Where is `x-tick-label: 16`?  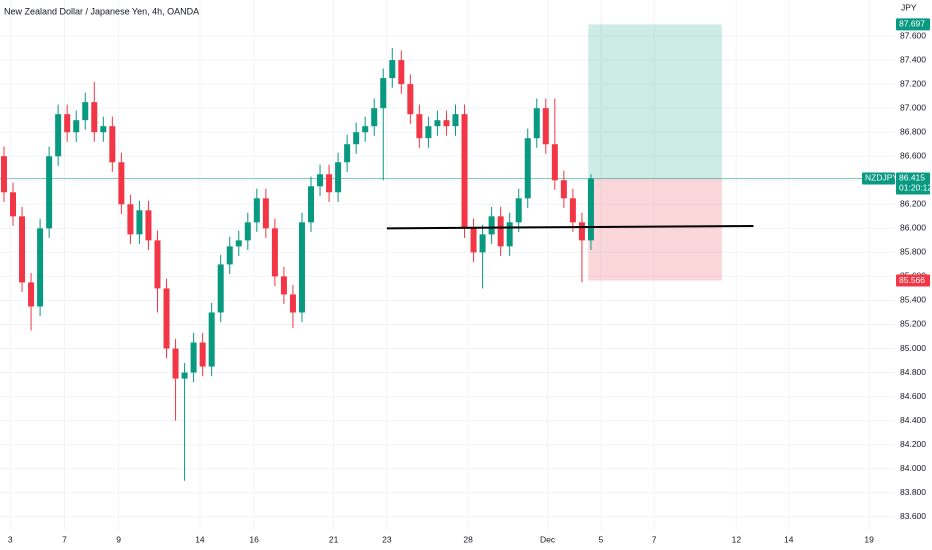 x-tick-label: 16 is located at coordinates (254, 539).